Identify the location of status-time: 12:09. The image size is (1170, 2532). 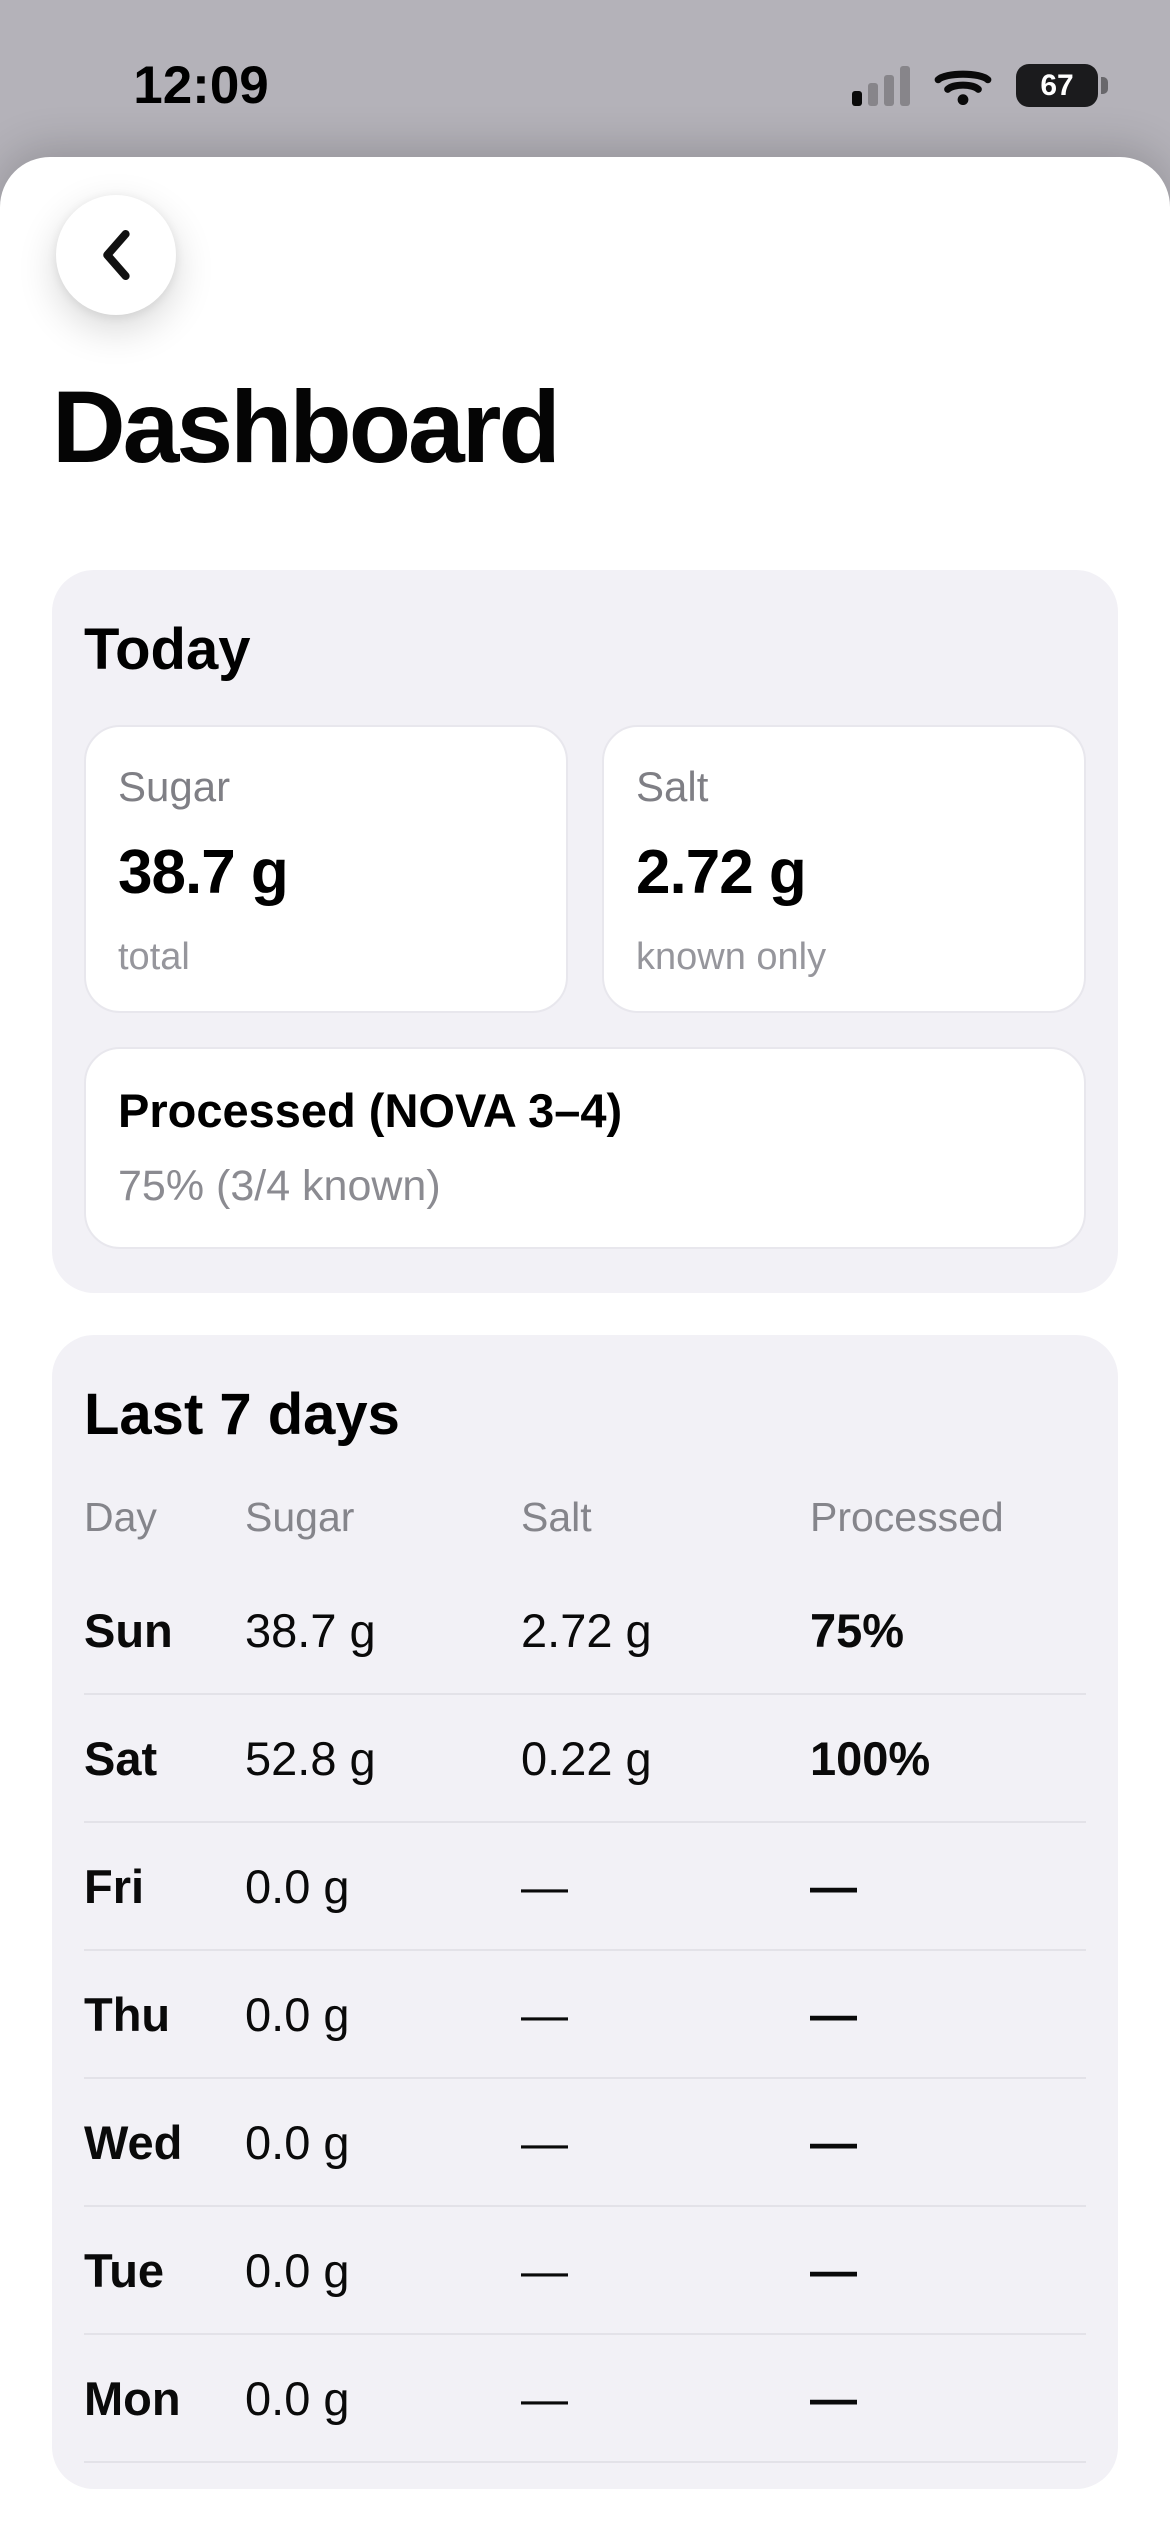
(201, 85).